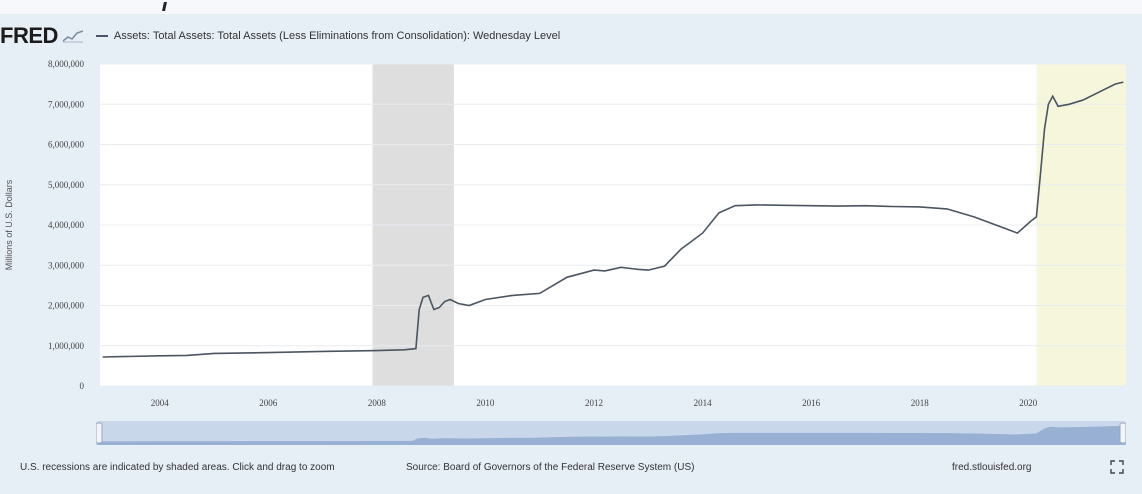  Describe the element at coordinates (99, 433) in the screenshot. I see `navigator-left-handle` at that location.